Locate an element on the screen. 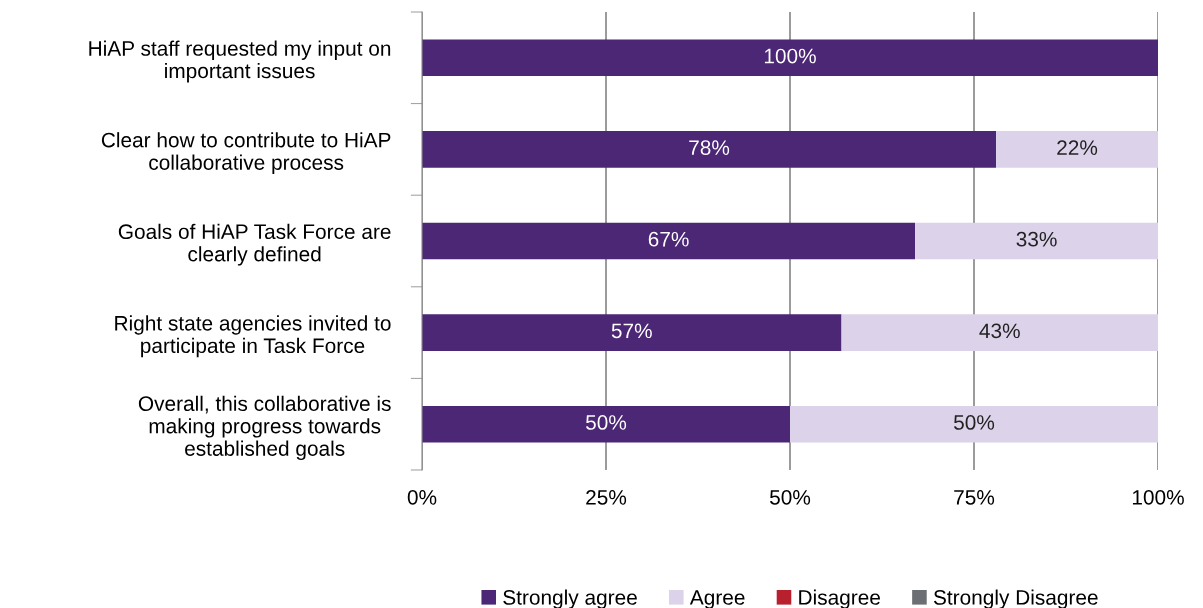 This screenshot has width=1203, height=608. data-label: 57% is located at coordinates (631, 331).